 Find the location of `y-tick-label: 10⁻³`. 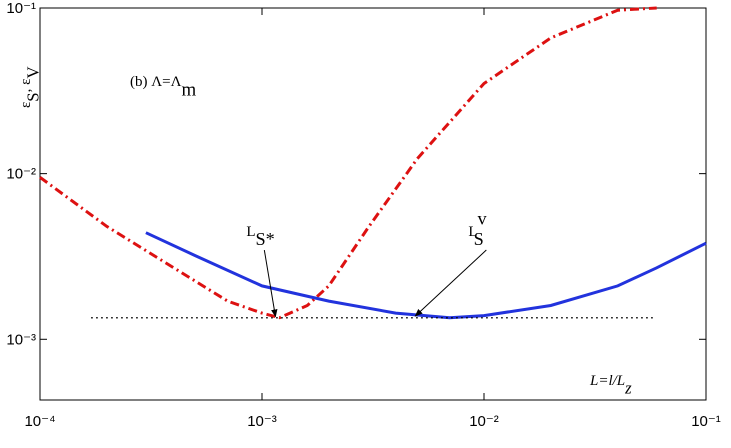

y-tick-label: 10⁻³ is located at coordinates (21, 339).